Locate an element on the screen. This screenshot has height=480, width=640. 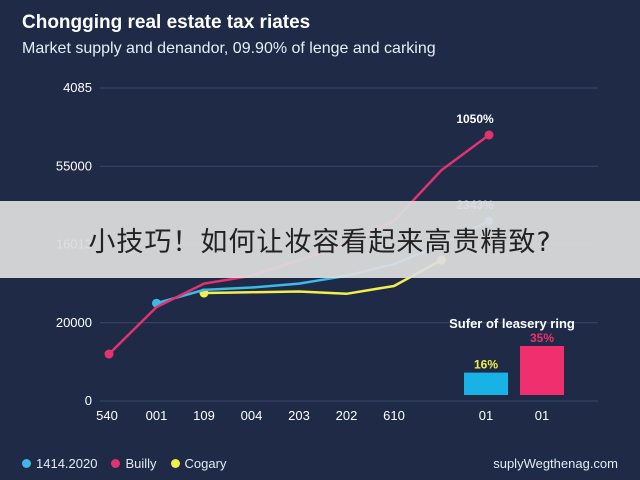
inset-bar-label: 16% is located at coordinates (486, 365).